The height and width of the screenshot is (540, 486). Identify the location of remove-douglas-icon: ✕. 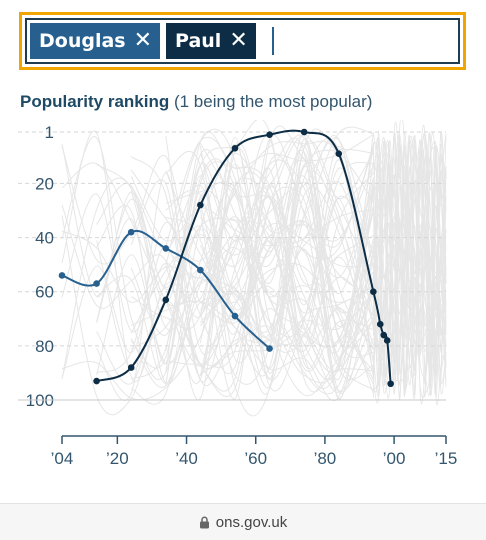
(143, 40).